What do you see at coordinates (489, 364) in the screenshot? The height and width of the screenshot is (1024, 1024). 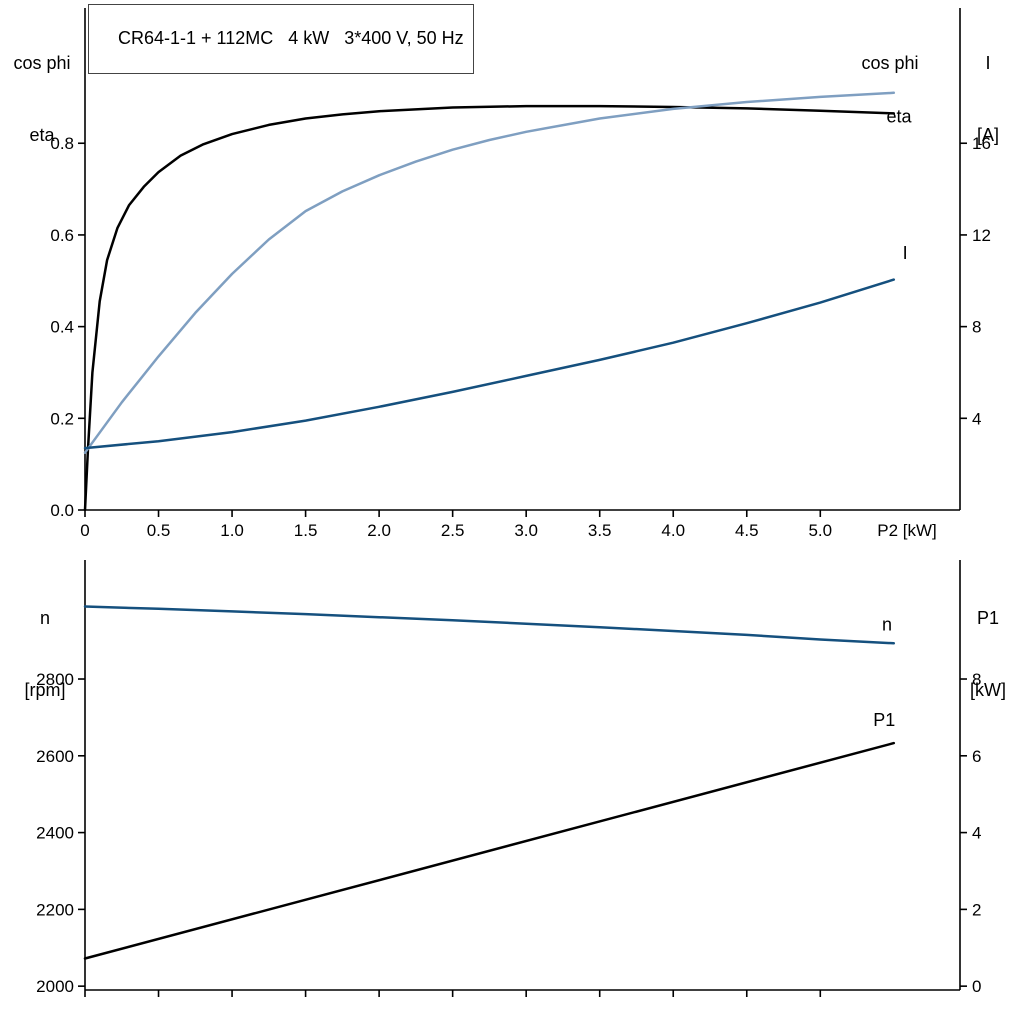 I see `series-line-I` at bounding box center [489, 364].